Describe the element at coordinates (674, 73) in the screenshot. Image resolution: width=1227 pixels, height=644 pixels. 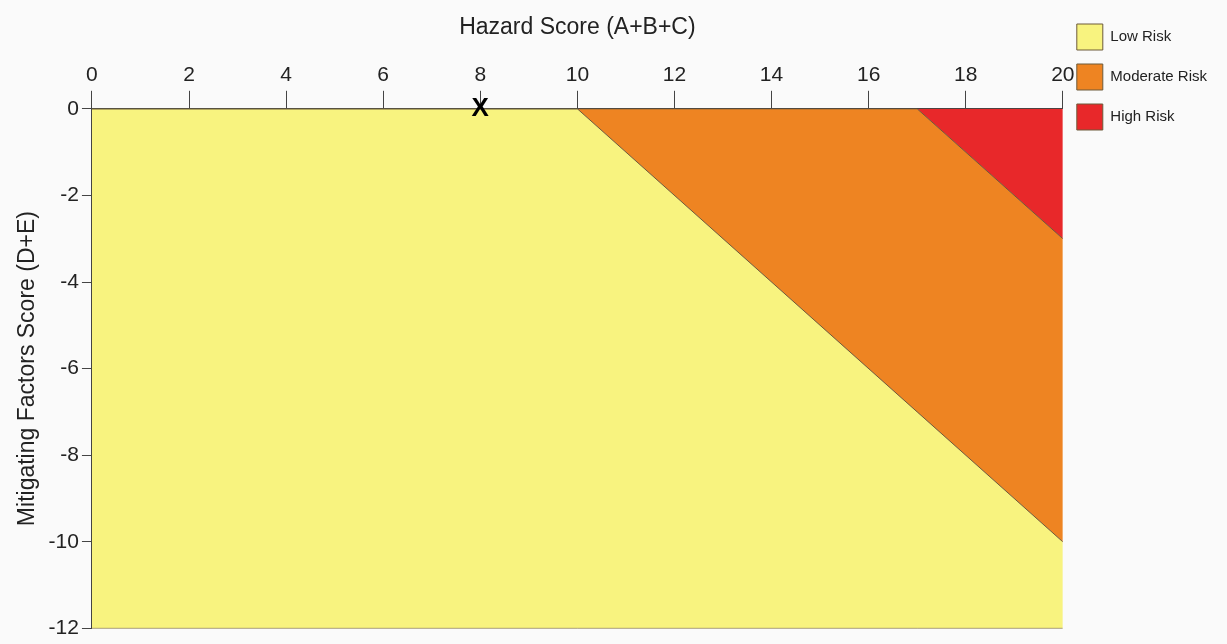
I see `x-tick-label: 12` at that location.